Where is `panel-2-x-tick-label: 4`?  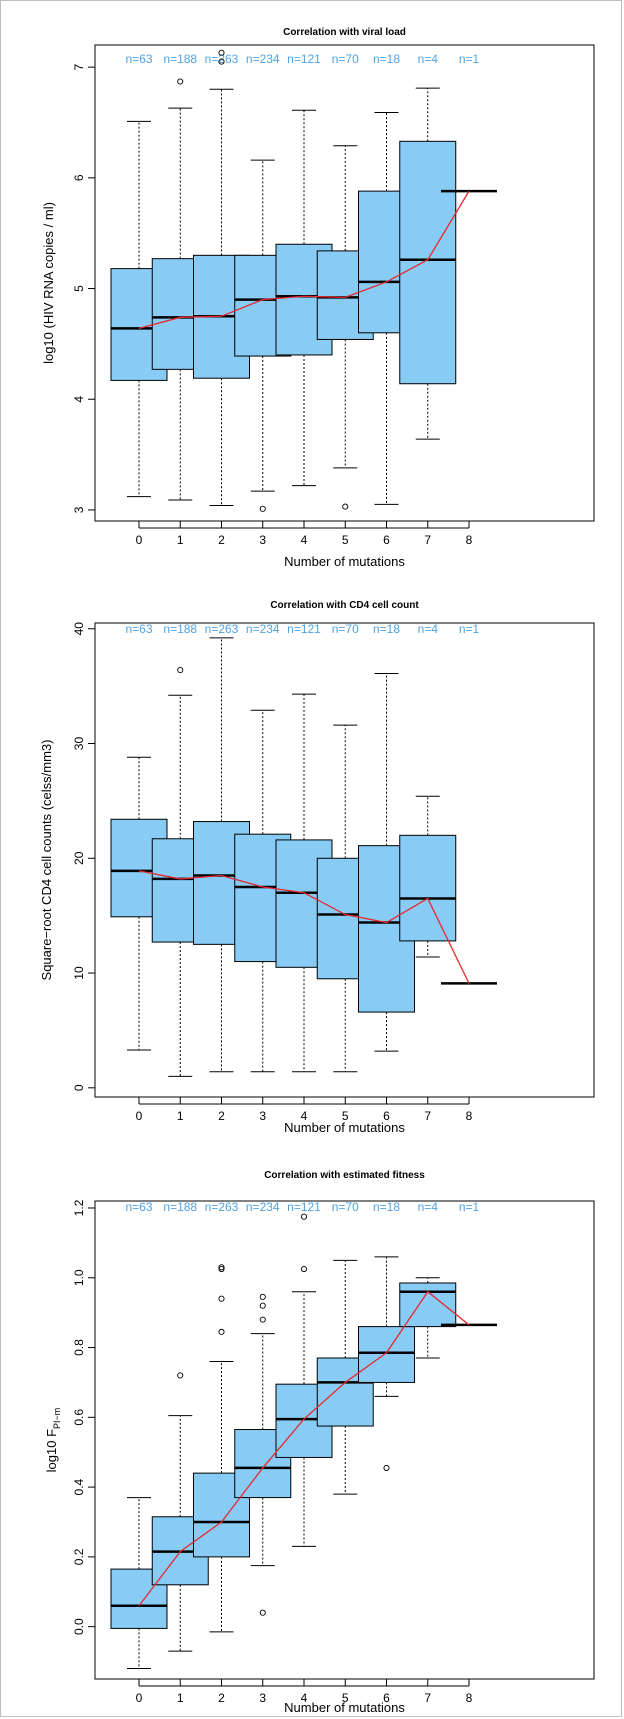 panel-2-x-tick-label: 4 is located at coordinates (304, 1116).